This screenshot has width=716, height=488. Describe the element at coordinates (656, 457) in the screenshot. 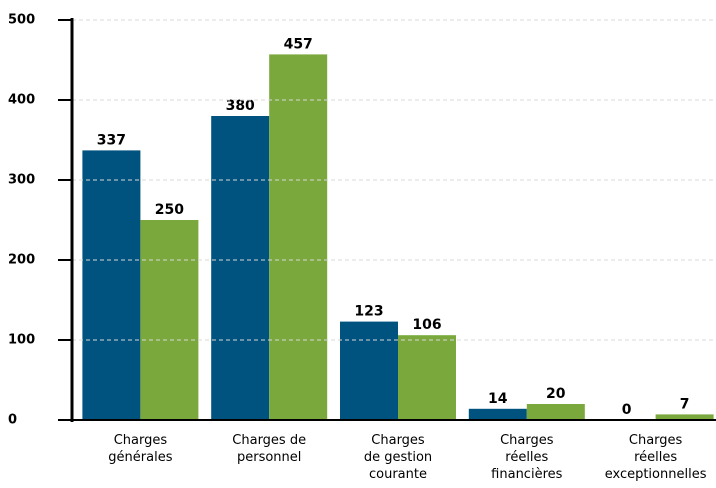

I see `x-tick-label: Charges réelles exceptionnelles` at that location.